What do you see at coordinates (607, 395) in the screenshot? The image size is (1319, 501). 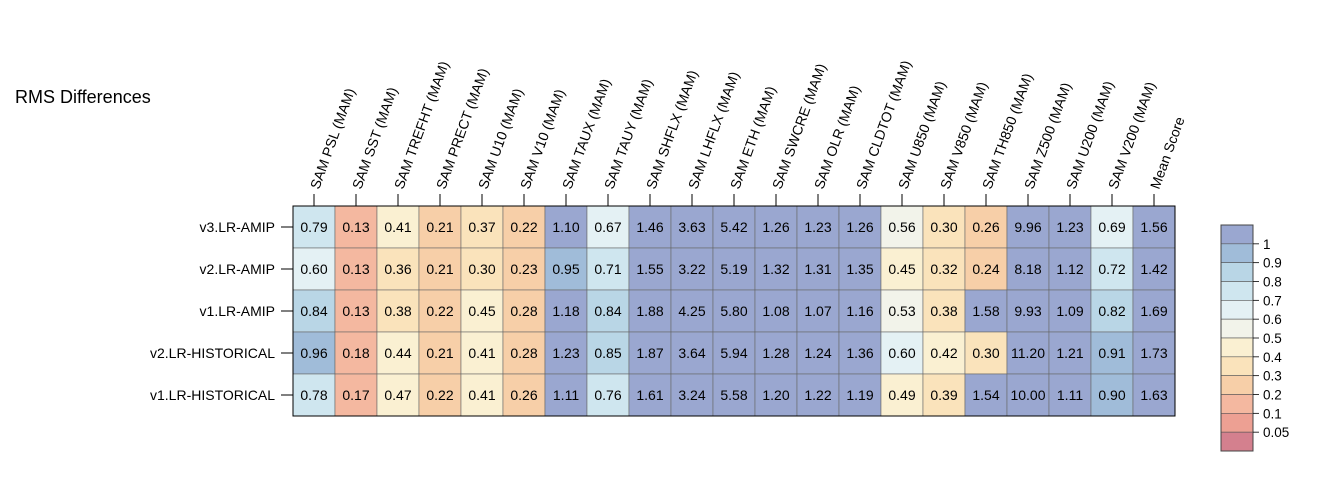 I see `cell-value-label: 0.76` at bounding box center [607, 395].